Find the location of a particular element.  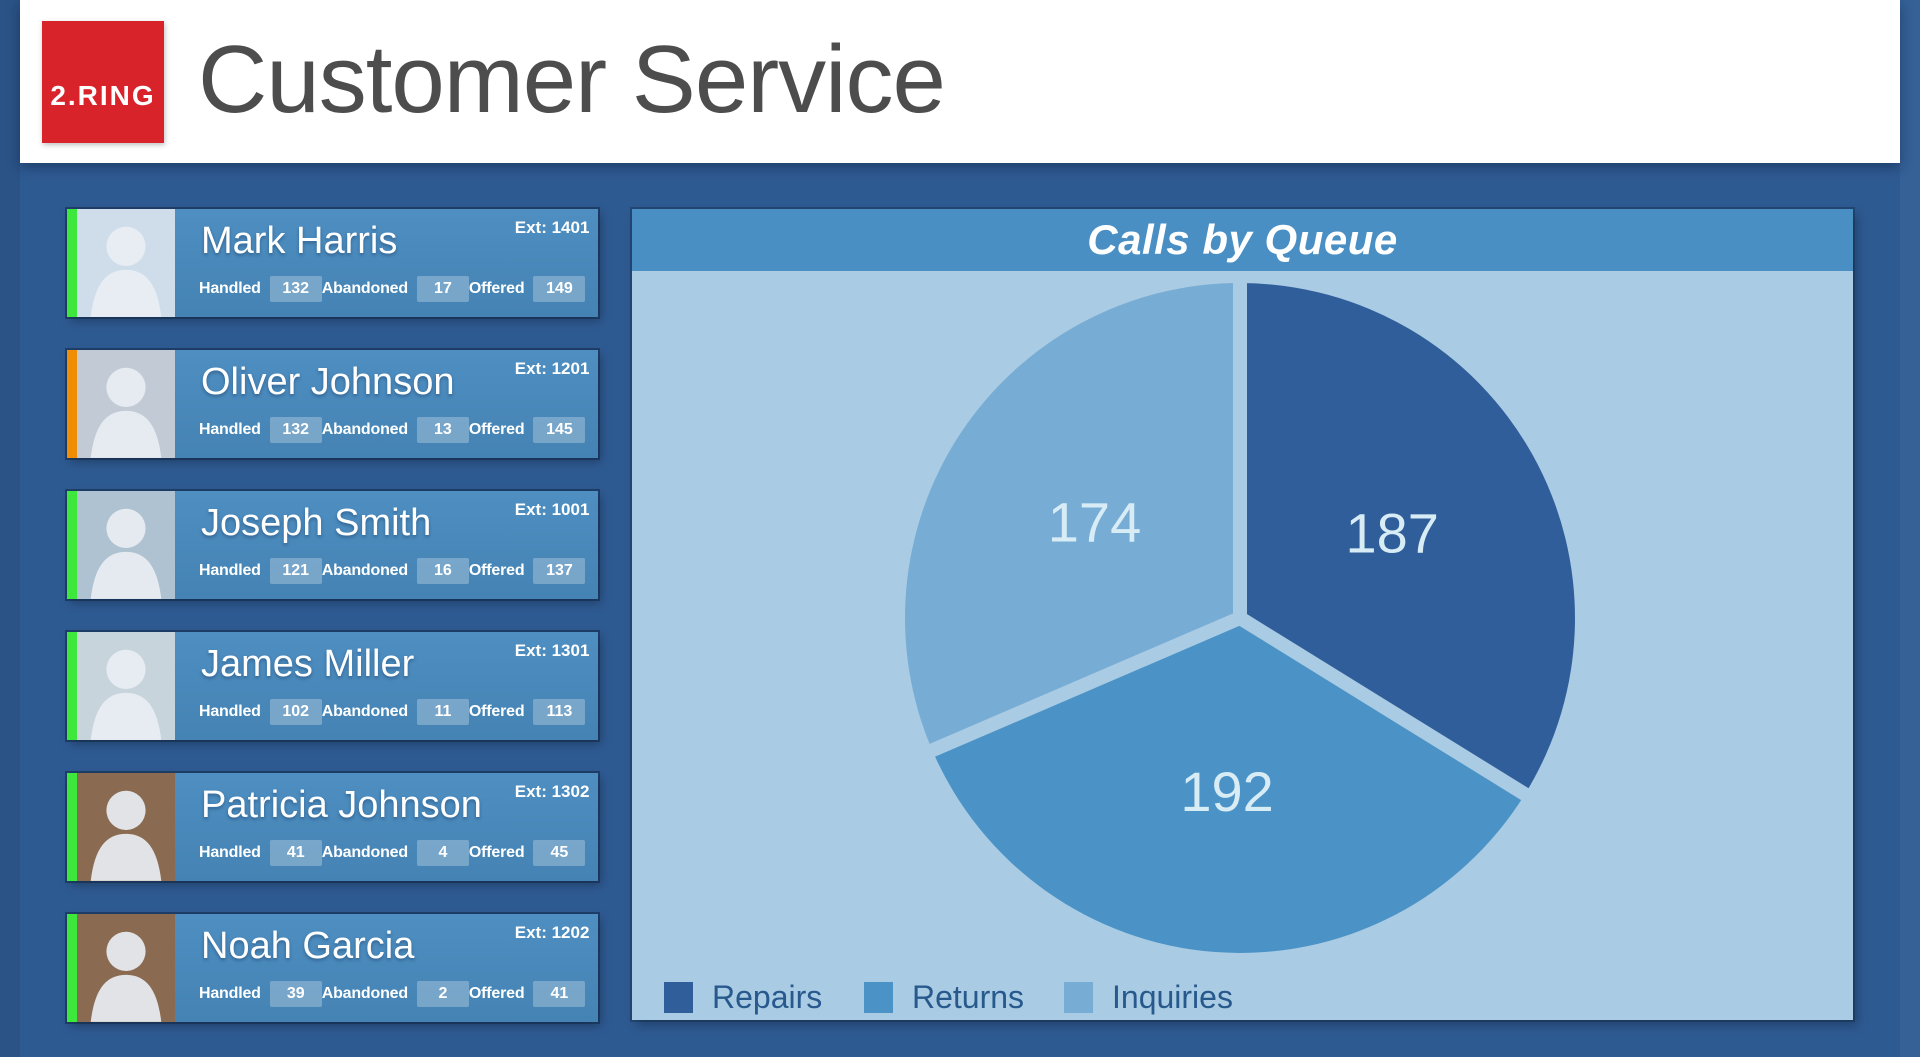

abandoned-value: 13 is located at coordinates (442, 430).